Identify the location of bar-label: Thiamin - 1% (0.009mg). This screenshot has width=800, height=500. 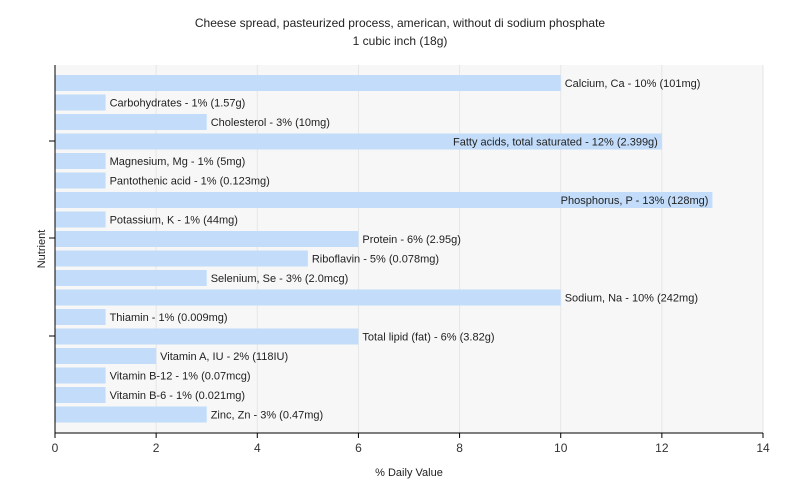
(169, 318).